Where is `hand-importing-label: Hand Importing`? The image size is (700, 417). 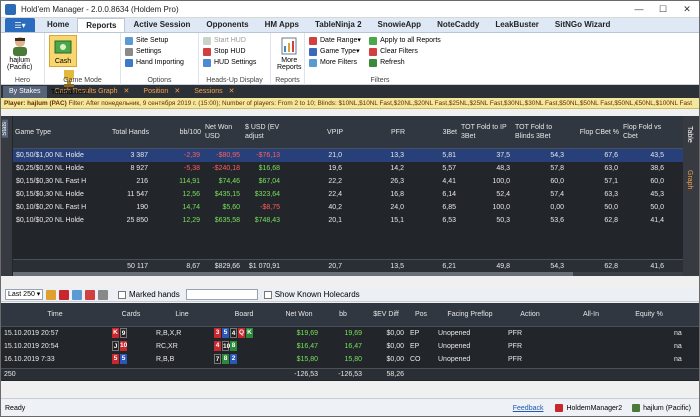 hand-importing-label: Hand Importing is located at coordinates (160, 62).